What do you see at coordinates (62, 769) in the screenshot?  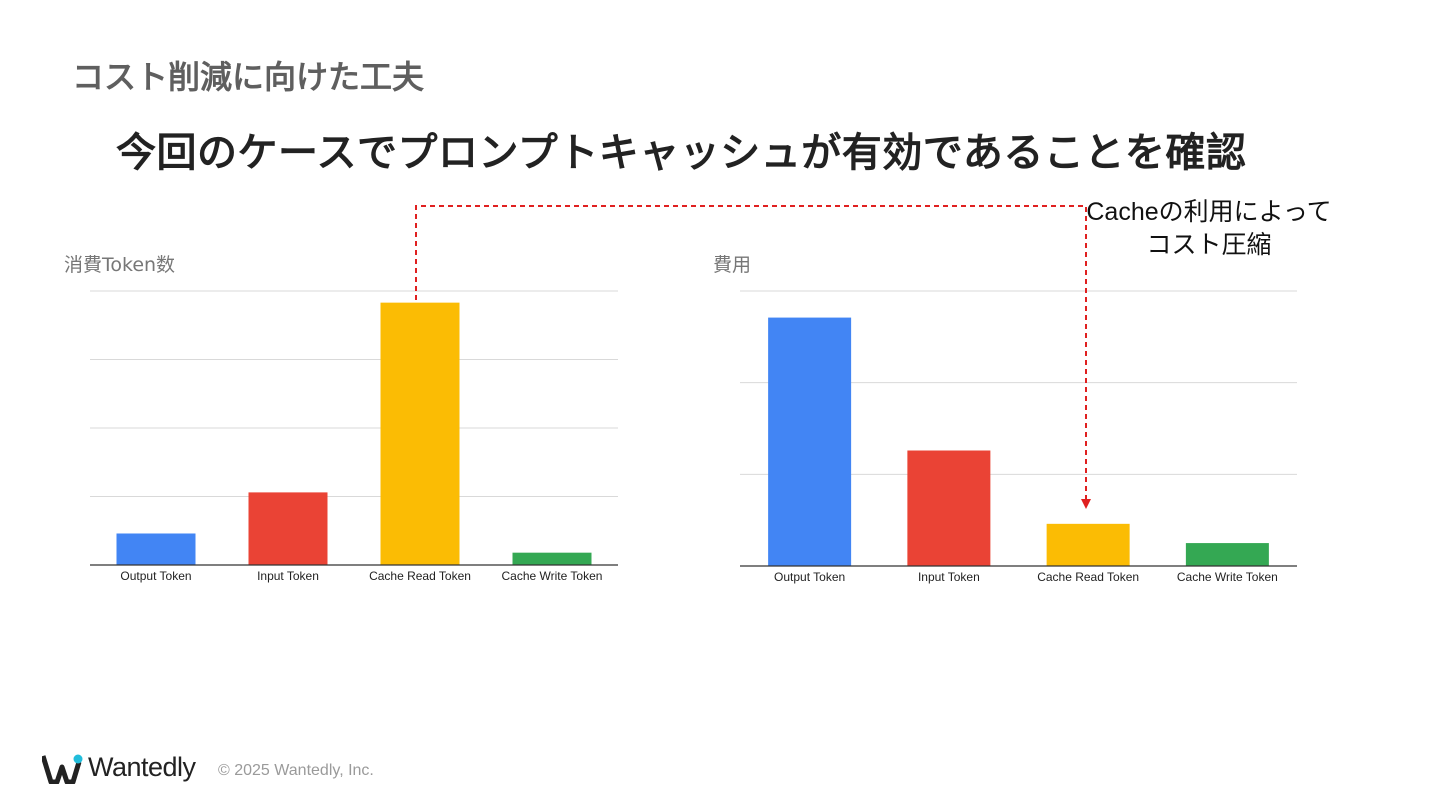 I see `wantedly-logo-icon` at bounding box center [62, 769].